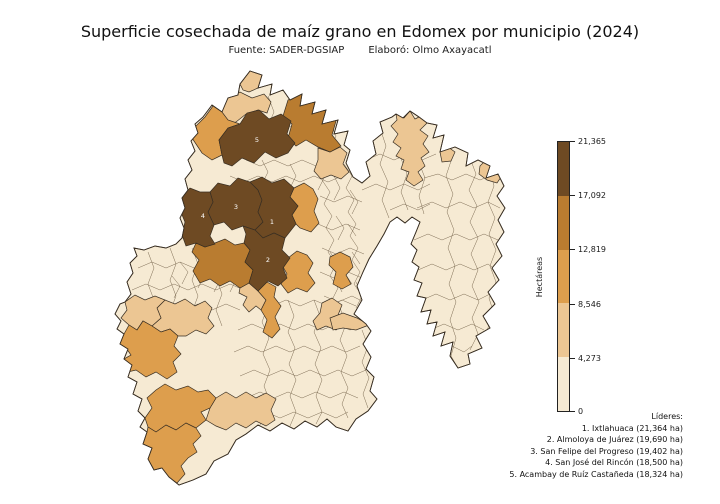 The image size is (720, 504). I want to click on municipality-acambay, so click(257, 138).